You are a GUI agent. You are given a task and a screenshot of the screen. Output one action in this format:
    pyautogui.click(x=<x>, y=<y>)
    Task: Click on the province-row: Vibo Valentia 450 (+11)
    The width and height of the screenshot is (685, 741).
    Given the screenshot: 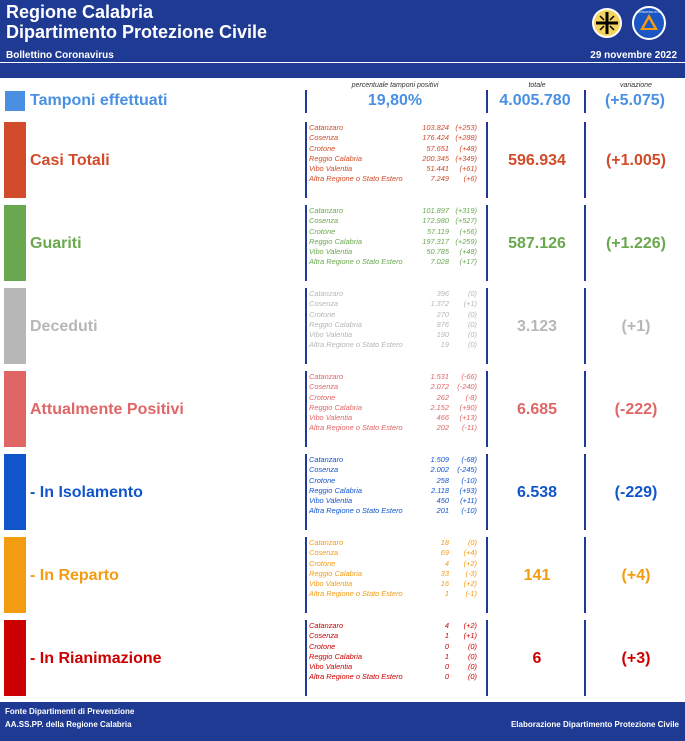 What is the action you would take?
    pyautogui.click(x=395, y=501)
    